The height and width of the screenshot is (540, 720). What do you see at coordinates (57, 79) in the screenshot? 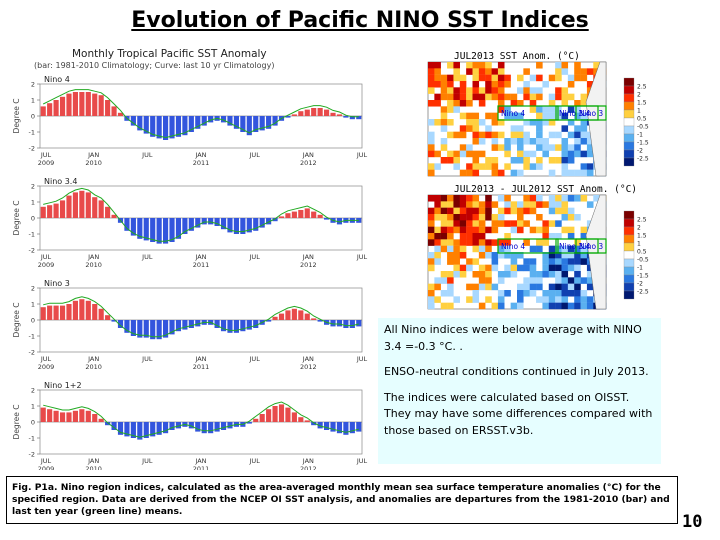
I see `series-name: Nino 4` at bounding box center [57, 79].